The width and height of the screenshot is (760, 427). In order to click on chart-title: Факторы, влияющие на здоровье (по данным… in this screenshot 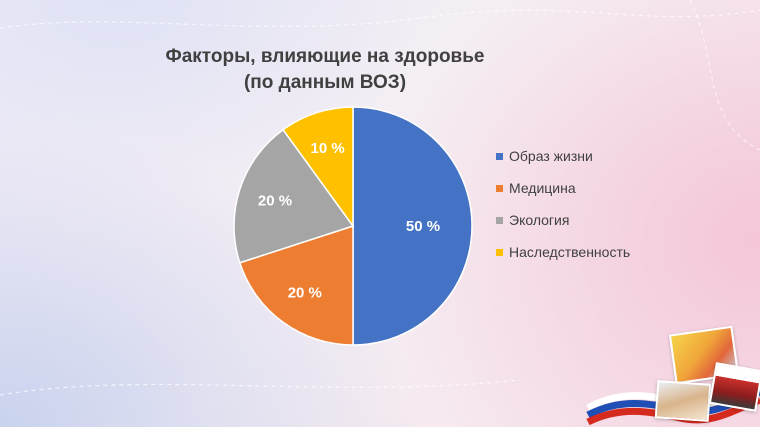, I will do `click(325, 70)`.